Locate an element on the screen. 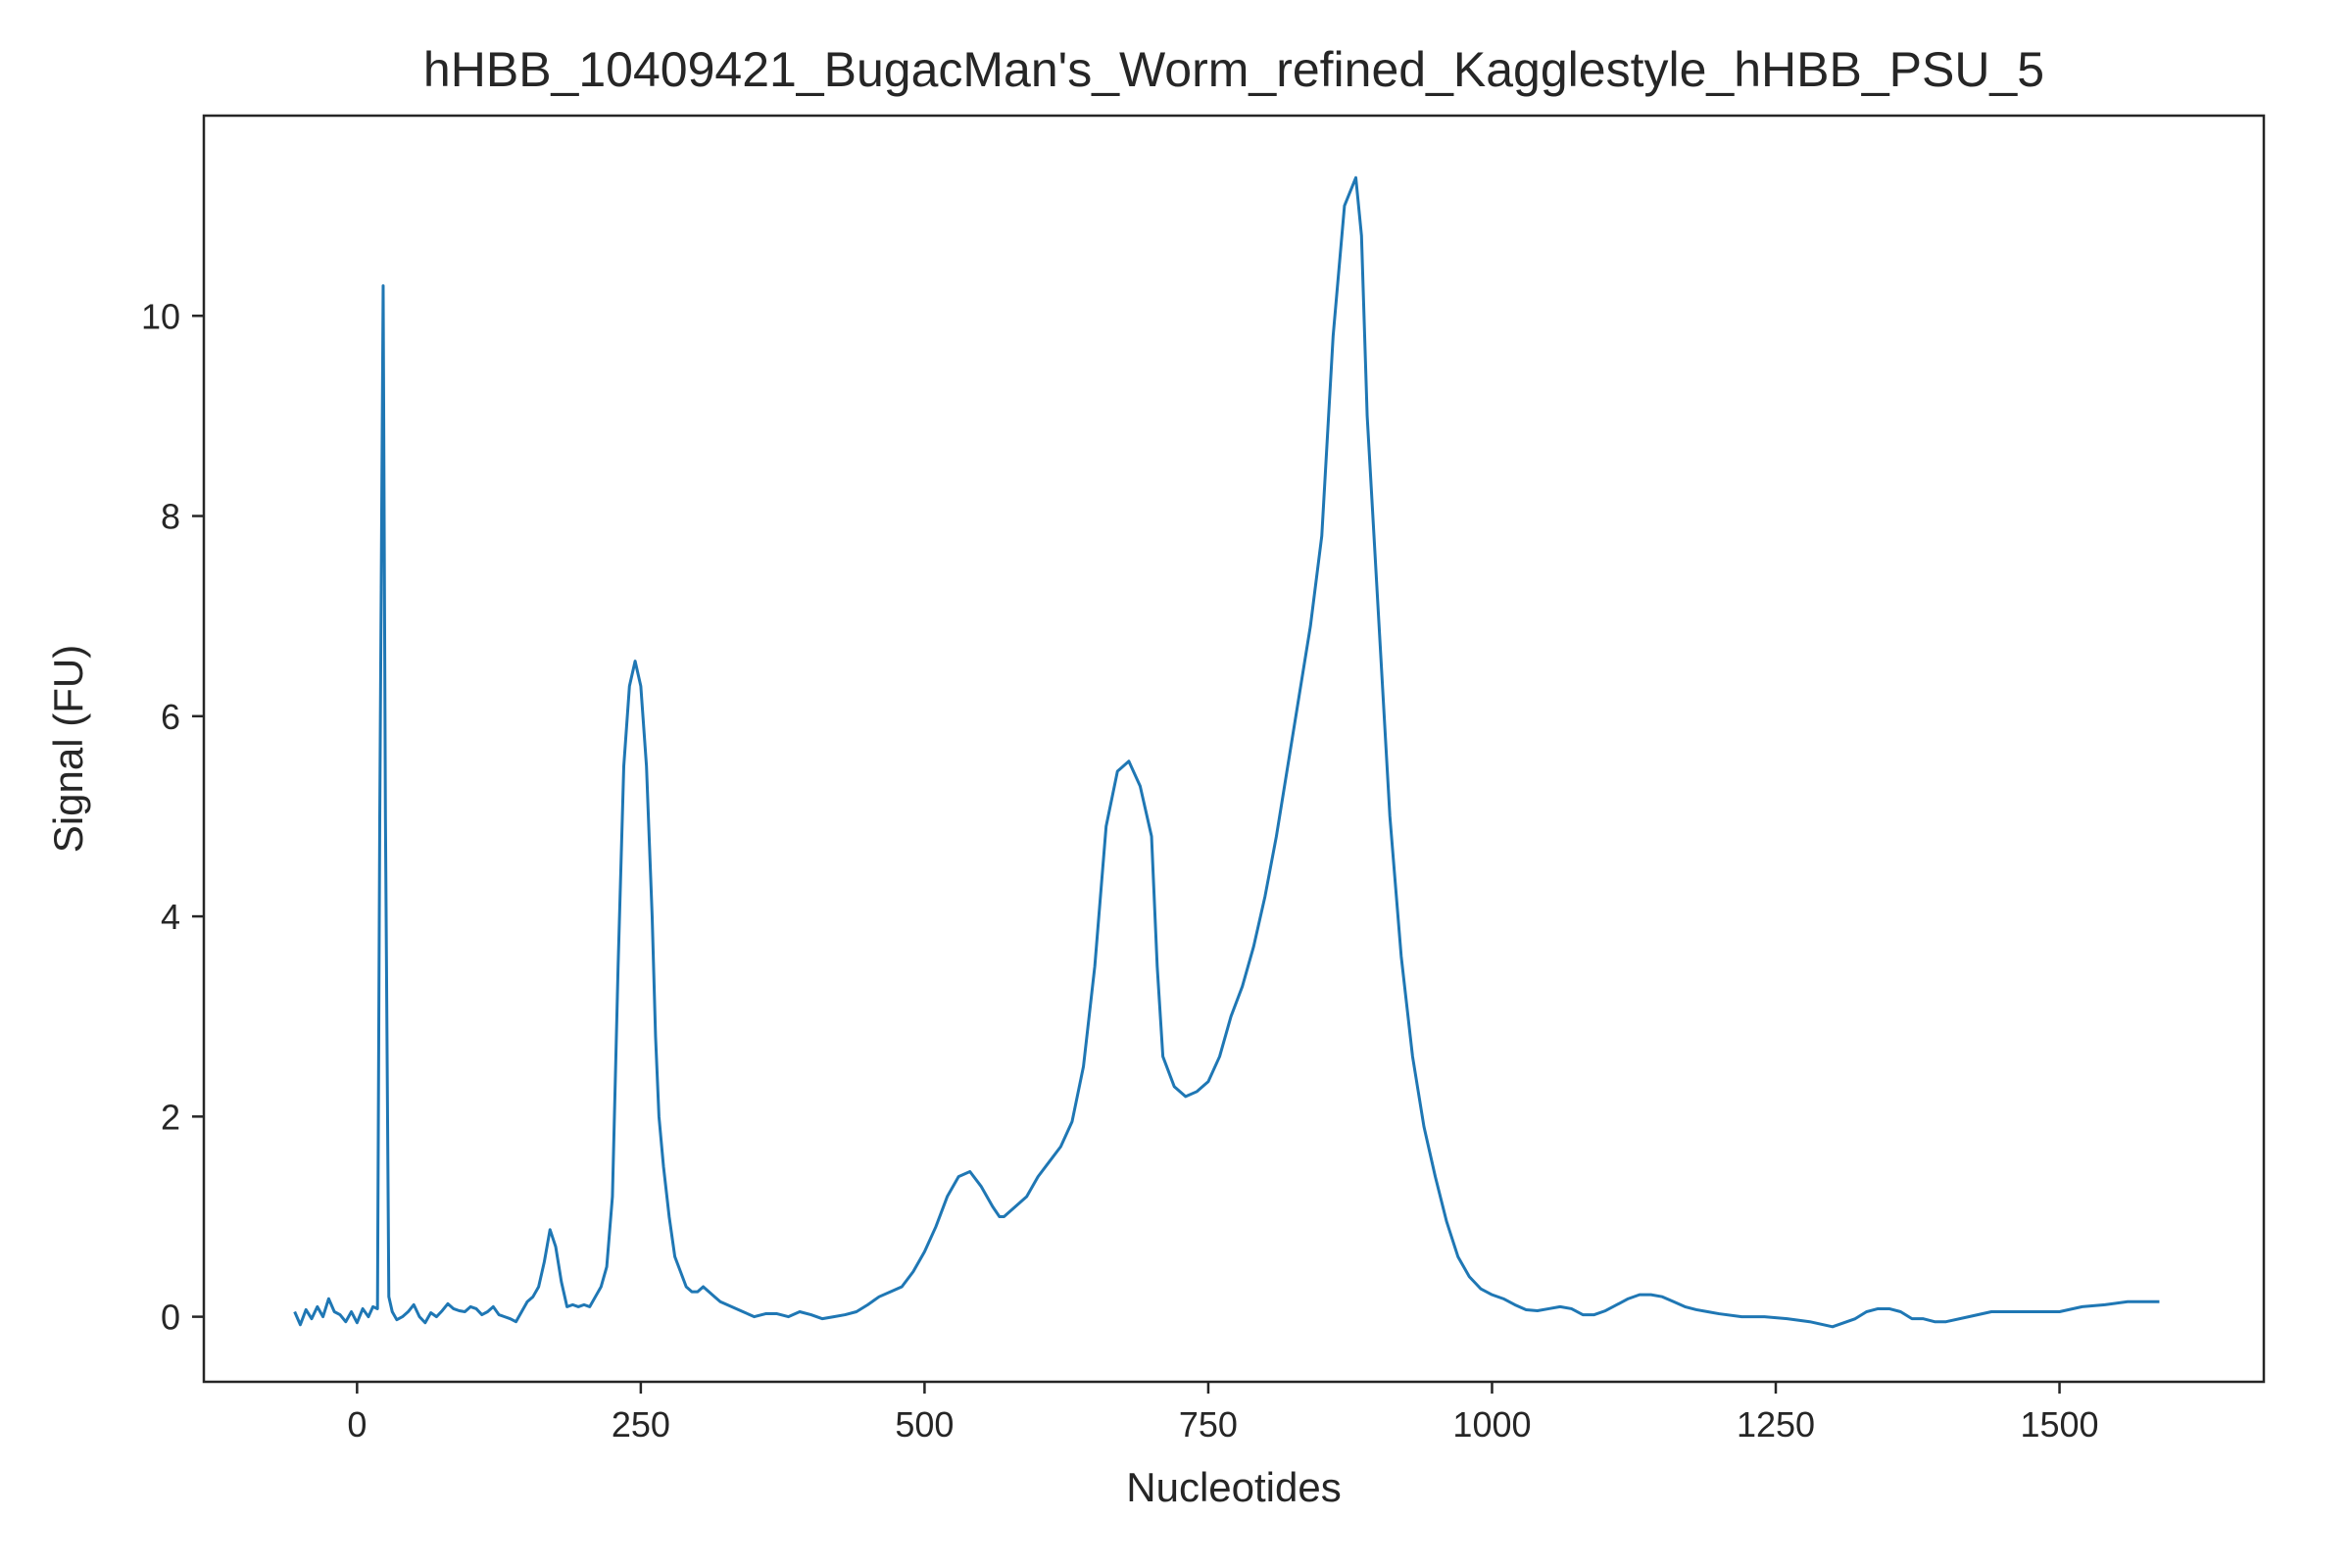 The image size is (2352, 1568). x-axis: 0 250 500 750 1000 1250 1500 is located at coordinates (1223, 1413).